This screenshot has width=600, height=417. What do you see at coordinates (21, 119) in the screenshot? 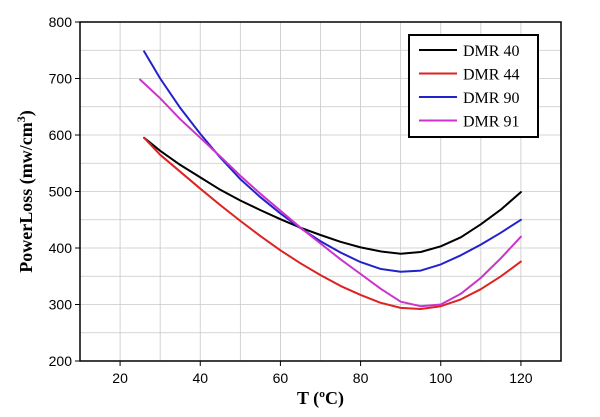
I see `y-axis-label-superscript: 3` at bounding box center [21, 119].